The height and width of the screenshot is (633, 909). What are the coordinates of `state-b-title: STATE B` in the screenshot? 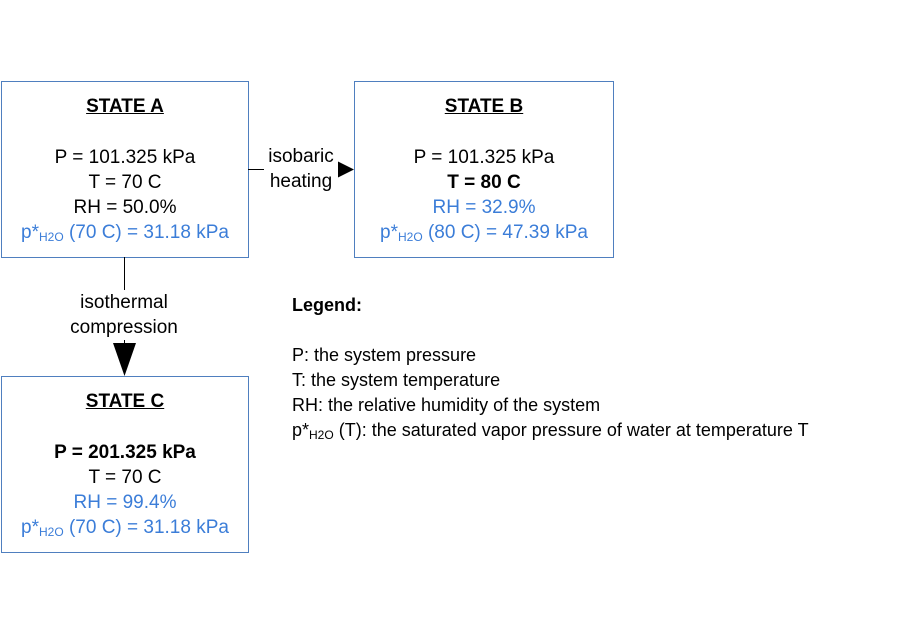 It's located at (484, 106).